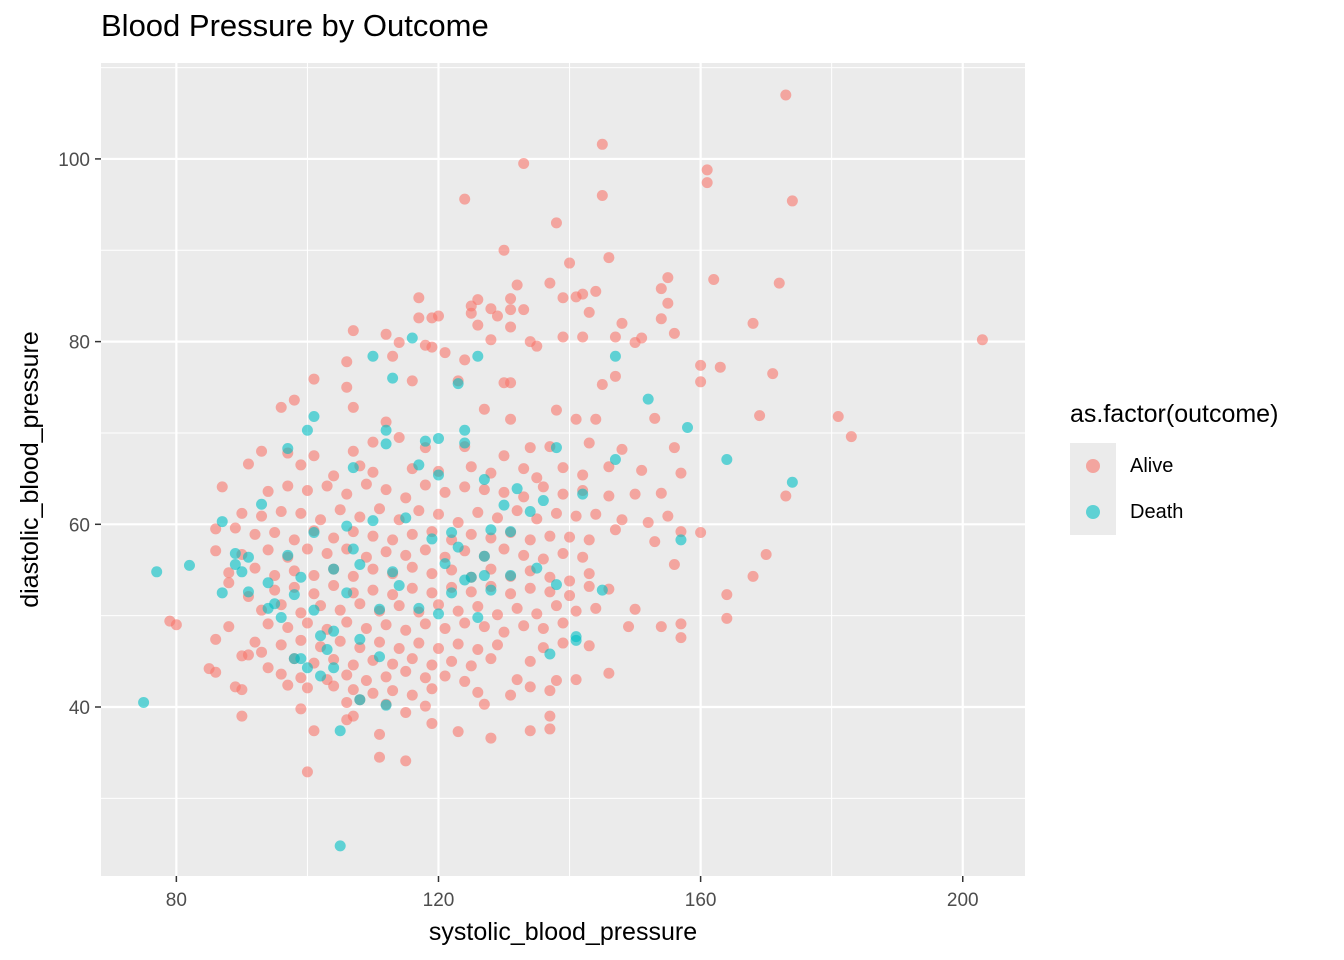 Image resolution: width=1344 pixels, height=960 pixels. What do you see at coordinates (1093, 466) in the screenshot?
I see `legend-key-alive` at bounding box center [1093, 466].